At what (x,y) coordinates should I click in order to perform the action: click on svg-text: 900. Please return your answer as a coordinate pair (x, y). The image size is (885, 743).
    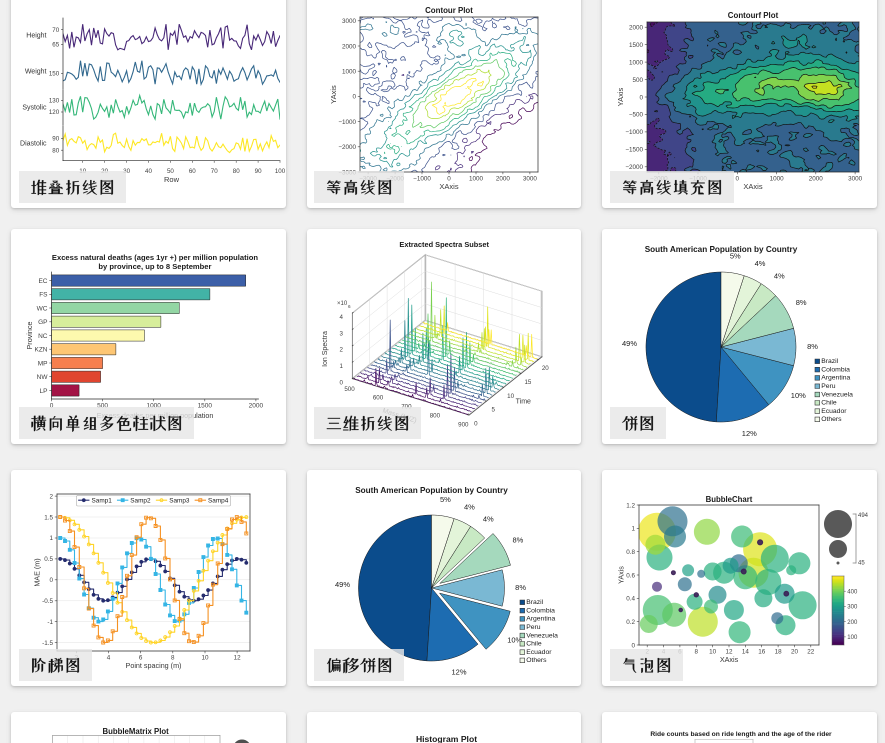
    Looking at the image, I should click on (463, 424).